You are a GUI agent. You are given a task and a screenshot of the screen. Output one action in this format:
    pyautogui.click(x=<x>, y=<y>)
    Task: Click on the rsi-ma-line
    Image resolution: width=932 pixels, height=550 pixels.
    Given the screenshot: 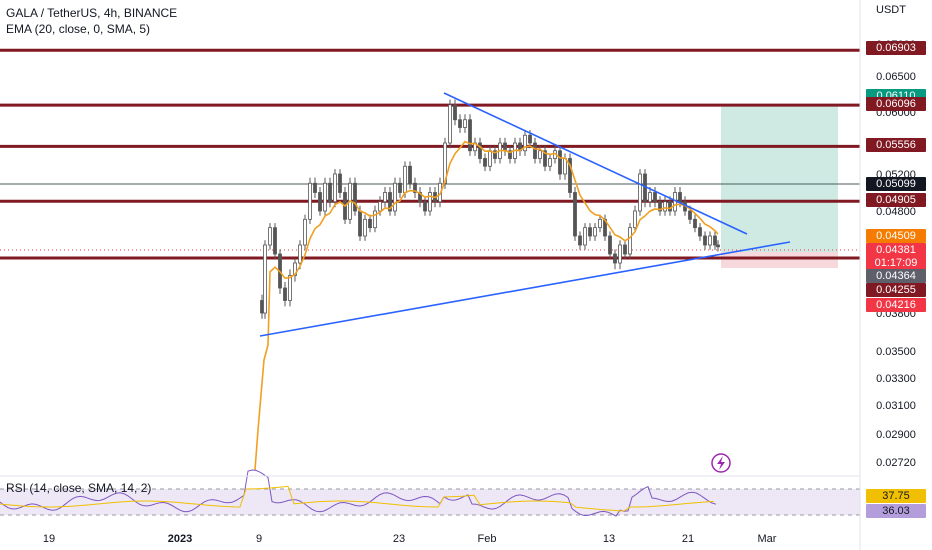 What is the action you would take?
    pyautogui.click(x=357, y=498)
    